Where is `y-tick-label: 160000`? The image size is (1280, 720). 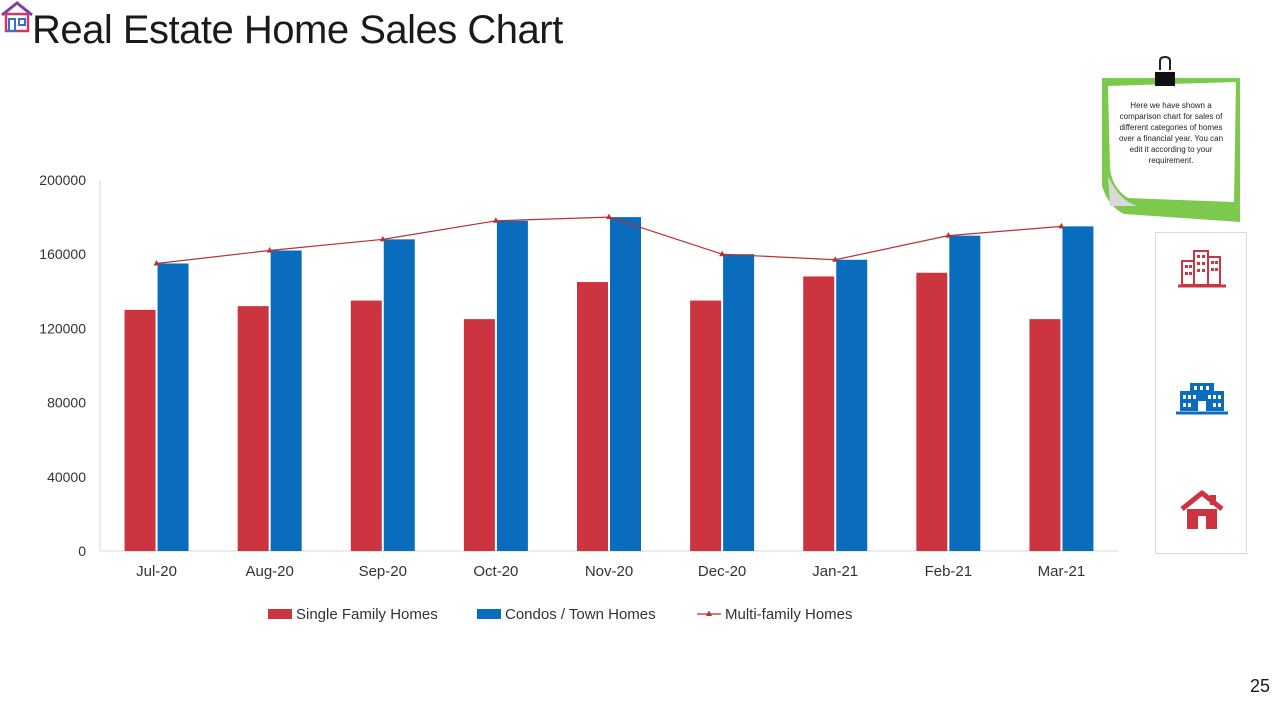
y-tick-label: 160000 is located at coordinates (62, 254).